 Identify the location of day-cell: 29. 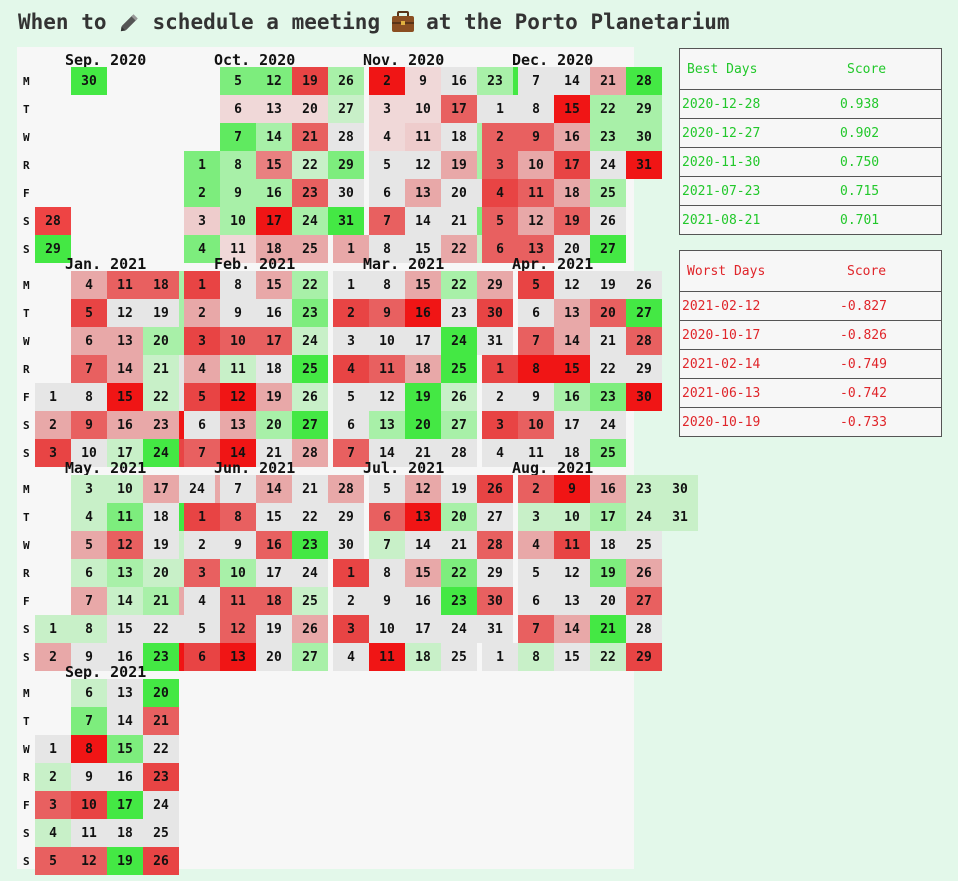
(53, 249).